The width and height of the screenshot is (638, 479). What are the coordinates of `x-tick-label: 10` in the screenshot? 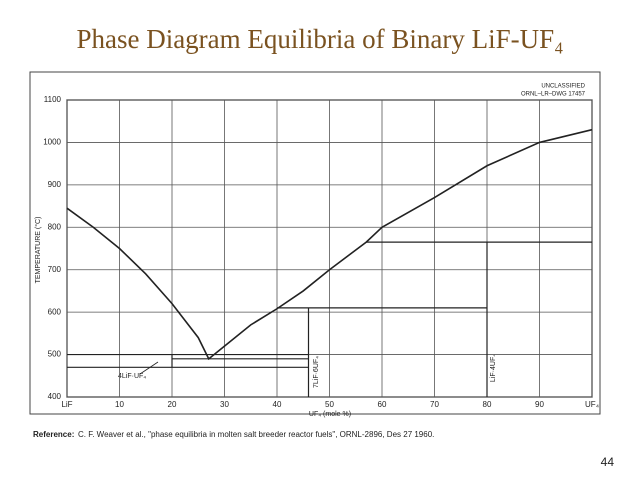 It's located at (119, 404).